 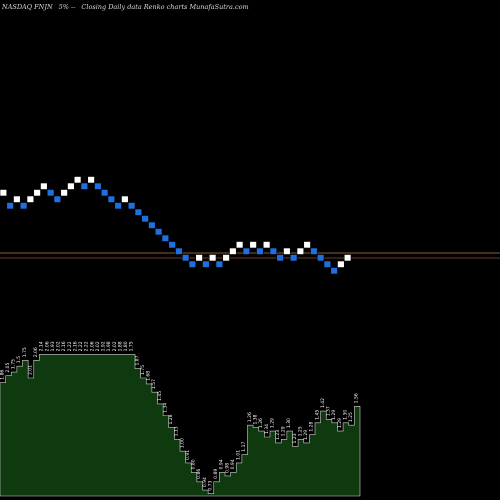 What do you see at coordinates (284, 431) in the screenshot?
I see `volume-label-50: 1.29` at bounding box center [284, 431].